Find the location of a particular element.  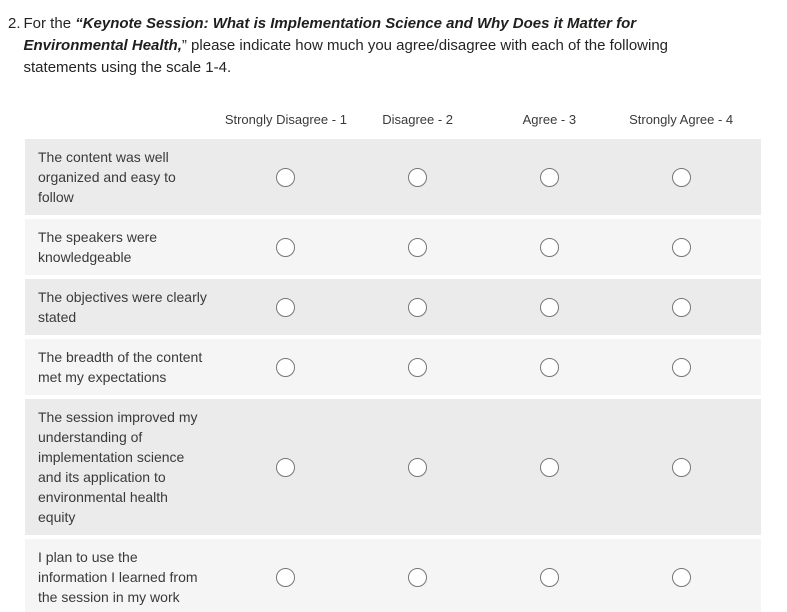

radio-r4-c3 is located at coordinates (681, 467).